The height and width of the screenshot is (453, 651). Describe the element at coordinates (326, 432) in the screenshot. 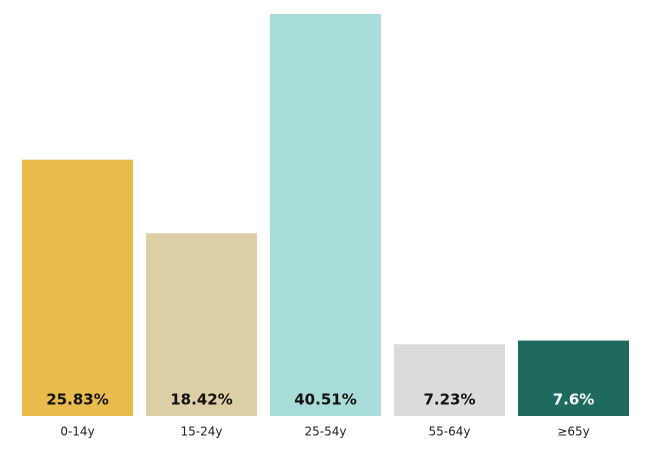

I see `category-label: 25-54y` at that location.